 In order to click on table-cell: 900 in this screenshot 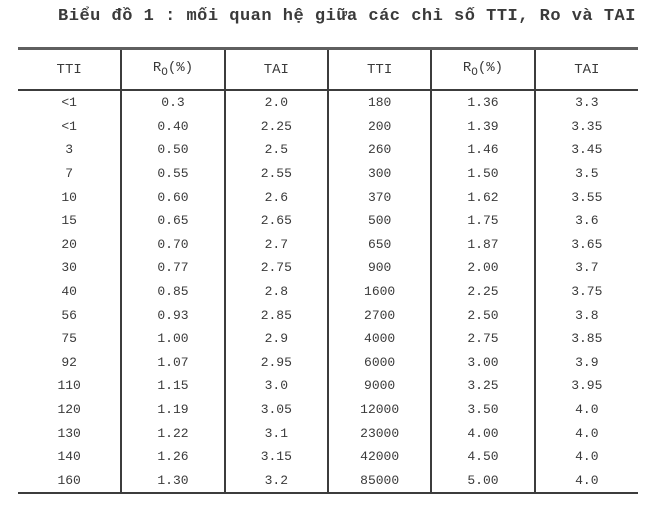, I will do `click(379, 268)`.